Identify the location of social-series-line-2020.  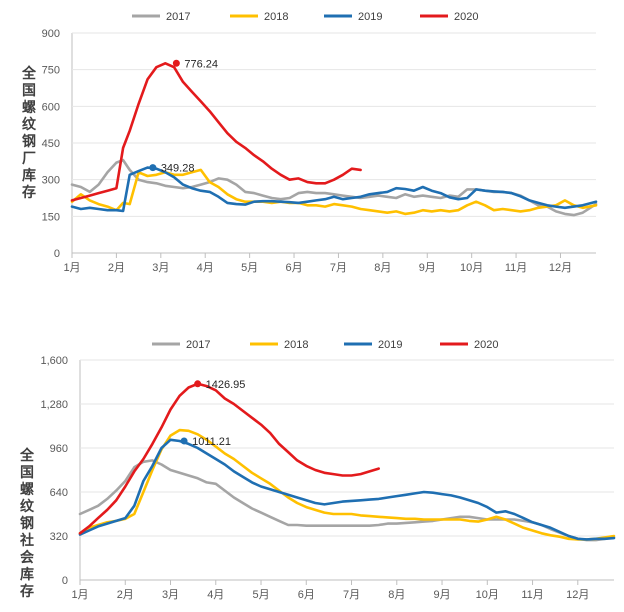
(229, 458).